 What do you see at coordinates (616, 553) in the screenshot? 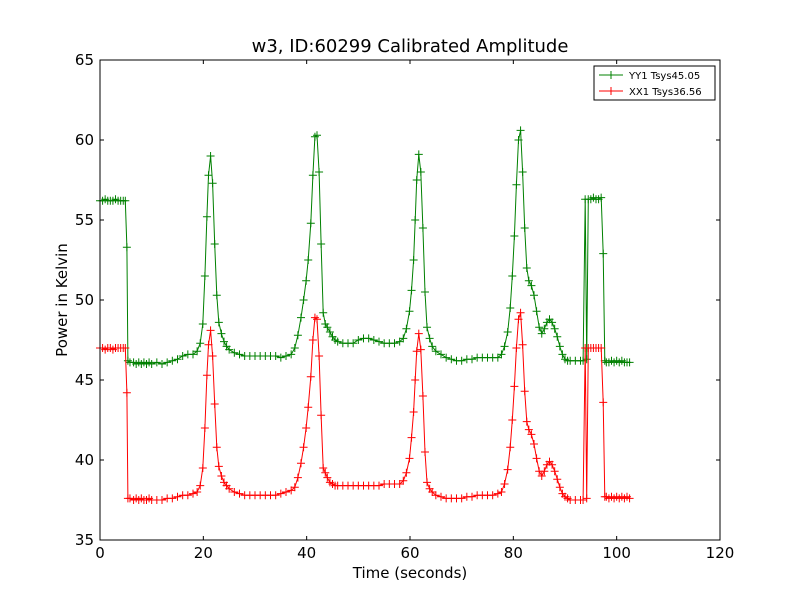
I see `x-tick-label: 100` at bounding box center [616, 553].